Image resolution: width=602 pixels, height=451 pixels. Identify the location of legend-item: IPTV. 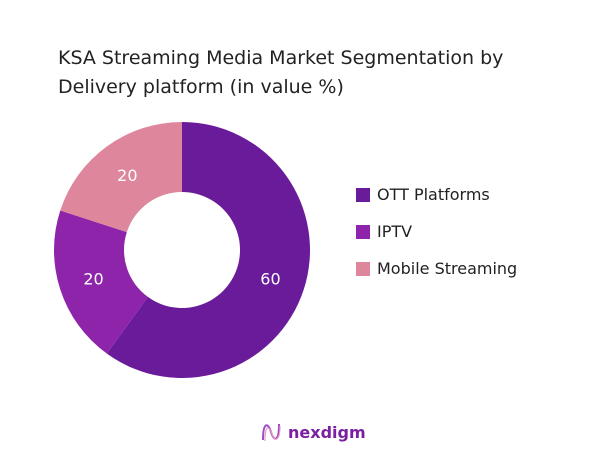
(384, 231).